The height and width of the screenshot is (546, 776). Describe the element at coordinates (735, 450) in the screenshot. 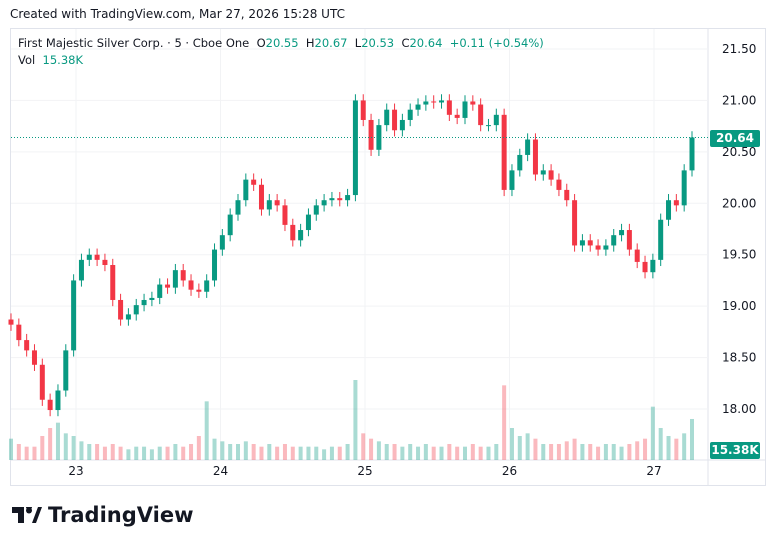

I see `volume-tag: 15.38K` at that location.